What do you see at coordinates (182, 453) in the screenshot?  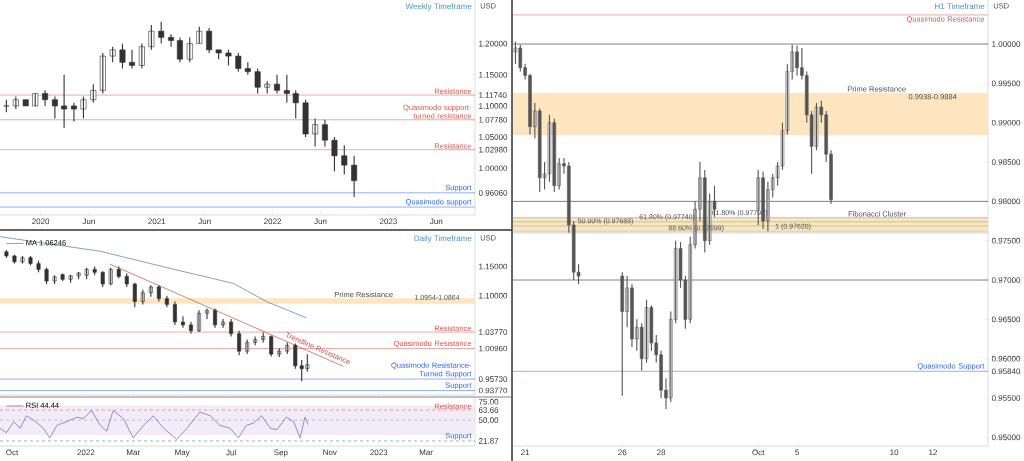 I see `x-tick-label: May` at bounding box center [182, 453].